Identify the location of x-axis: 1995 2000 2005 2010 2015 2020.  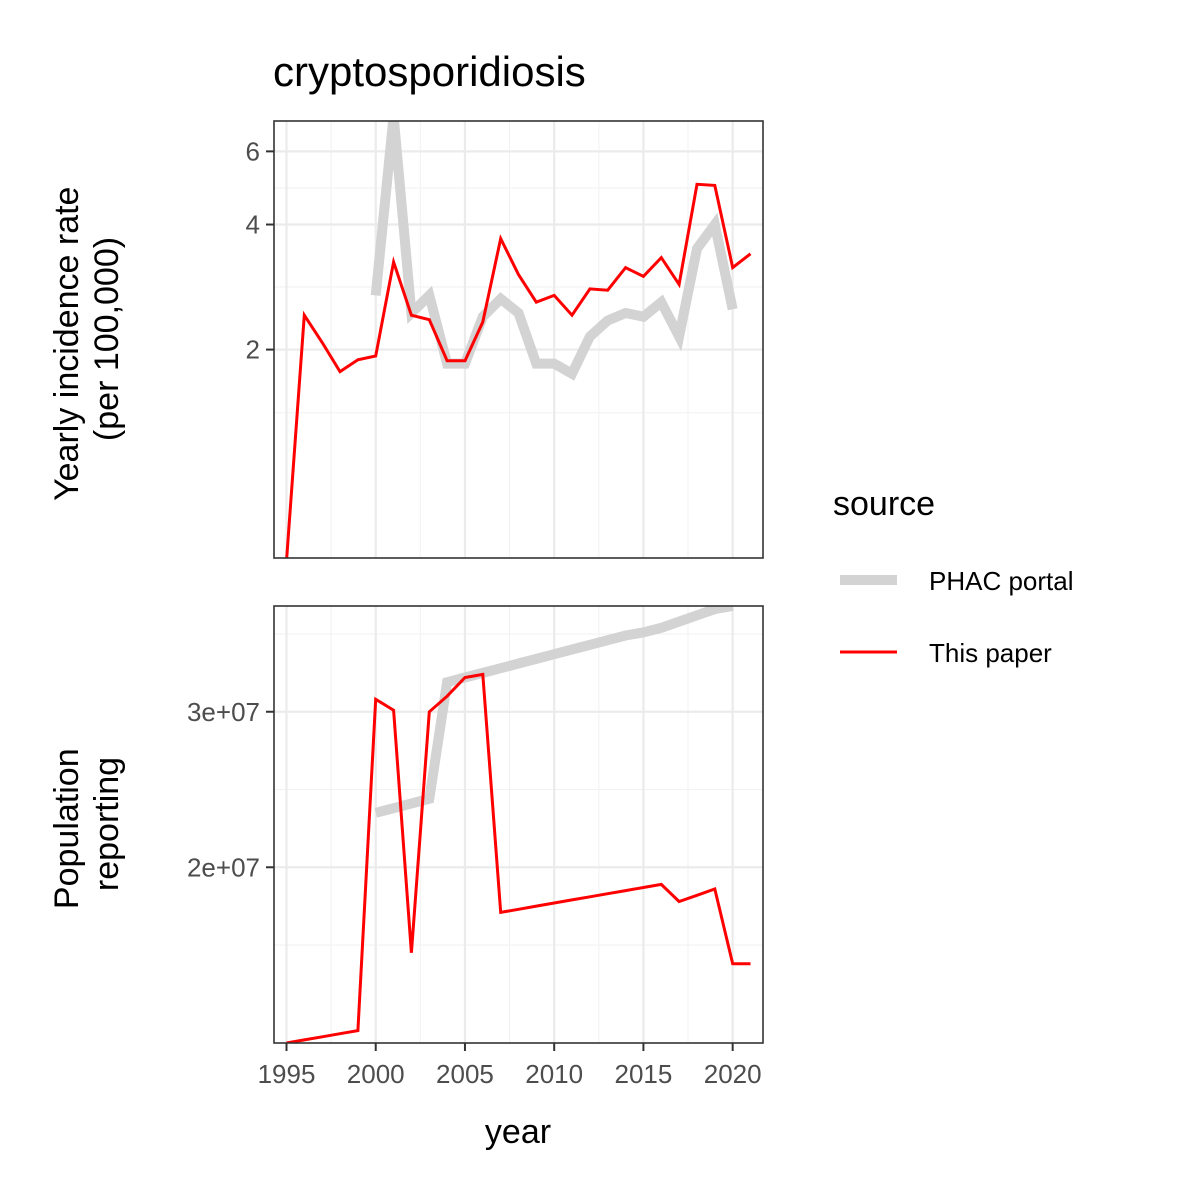
(510, 1066).